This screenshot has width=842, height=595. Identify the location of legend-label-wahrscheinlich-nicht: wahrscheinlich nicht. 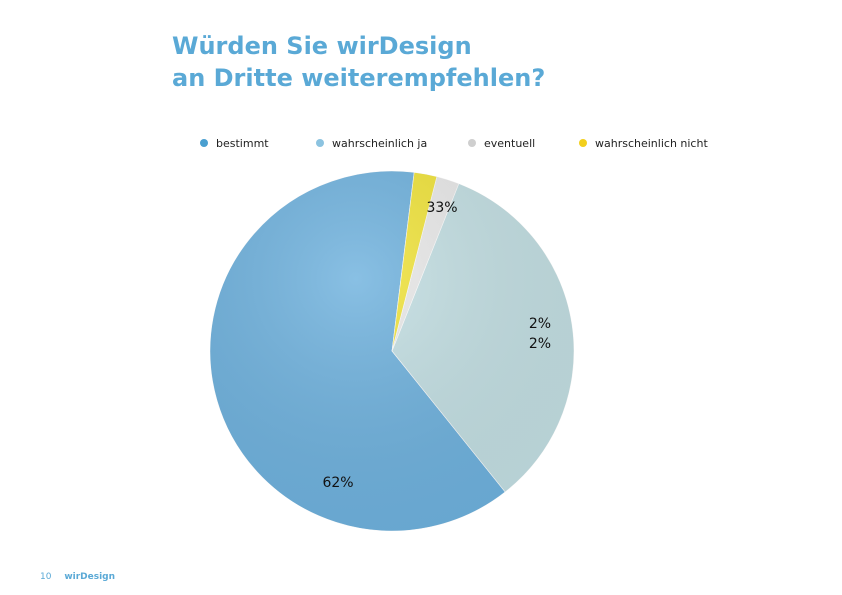
(651, 143).